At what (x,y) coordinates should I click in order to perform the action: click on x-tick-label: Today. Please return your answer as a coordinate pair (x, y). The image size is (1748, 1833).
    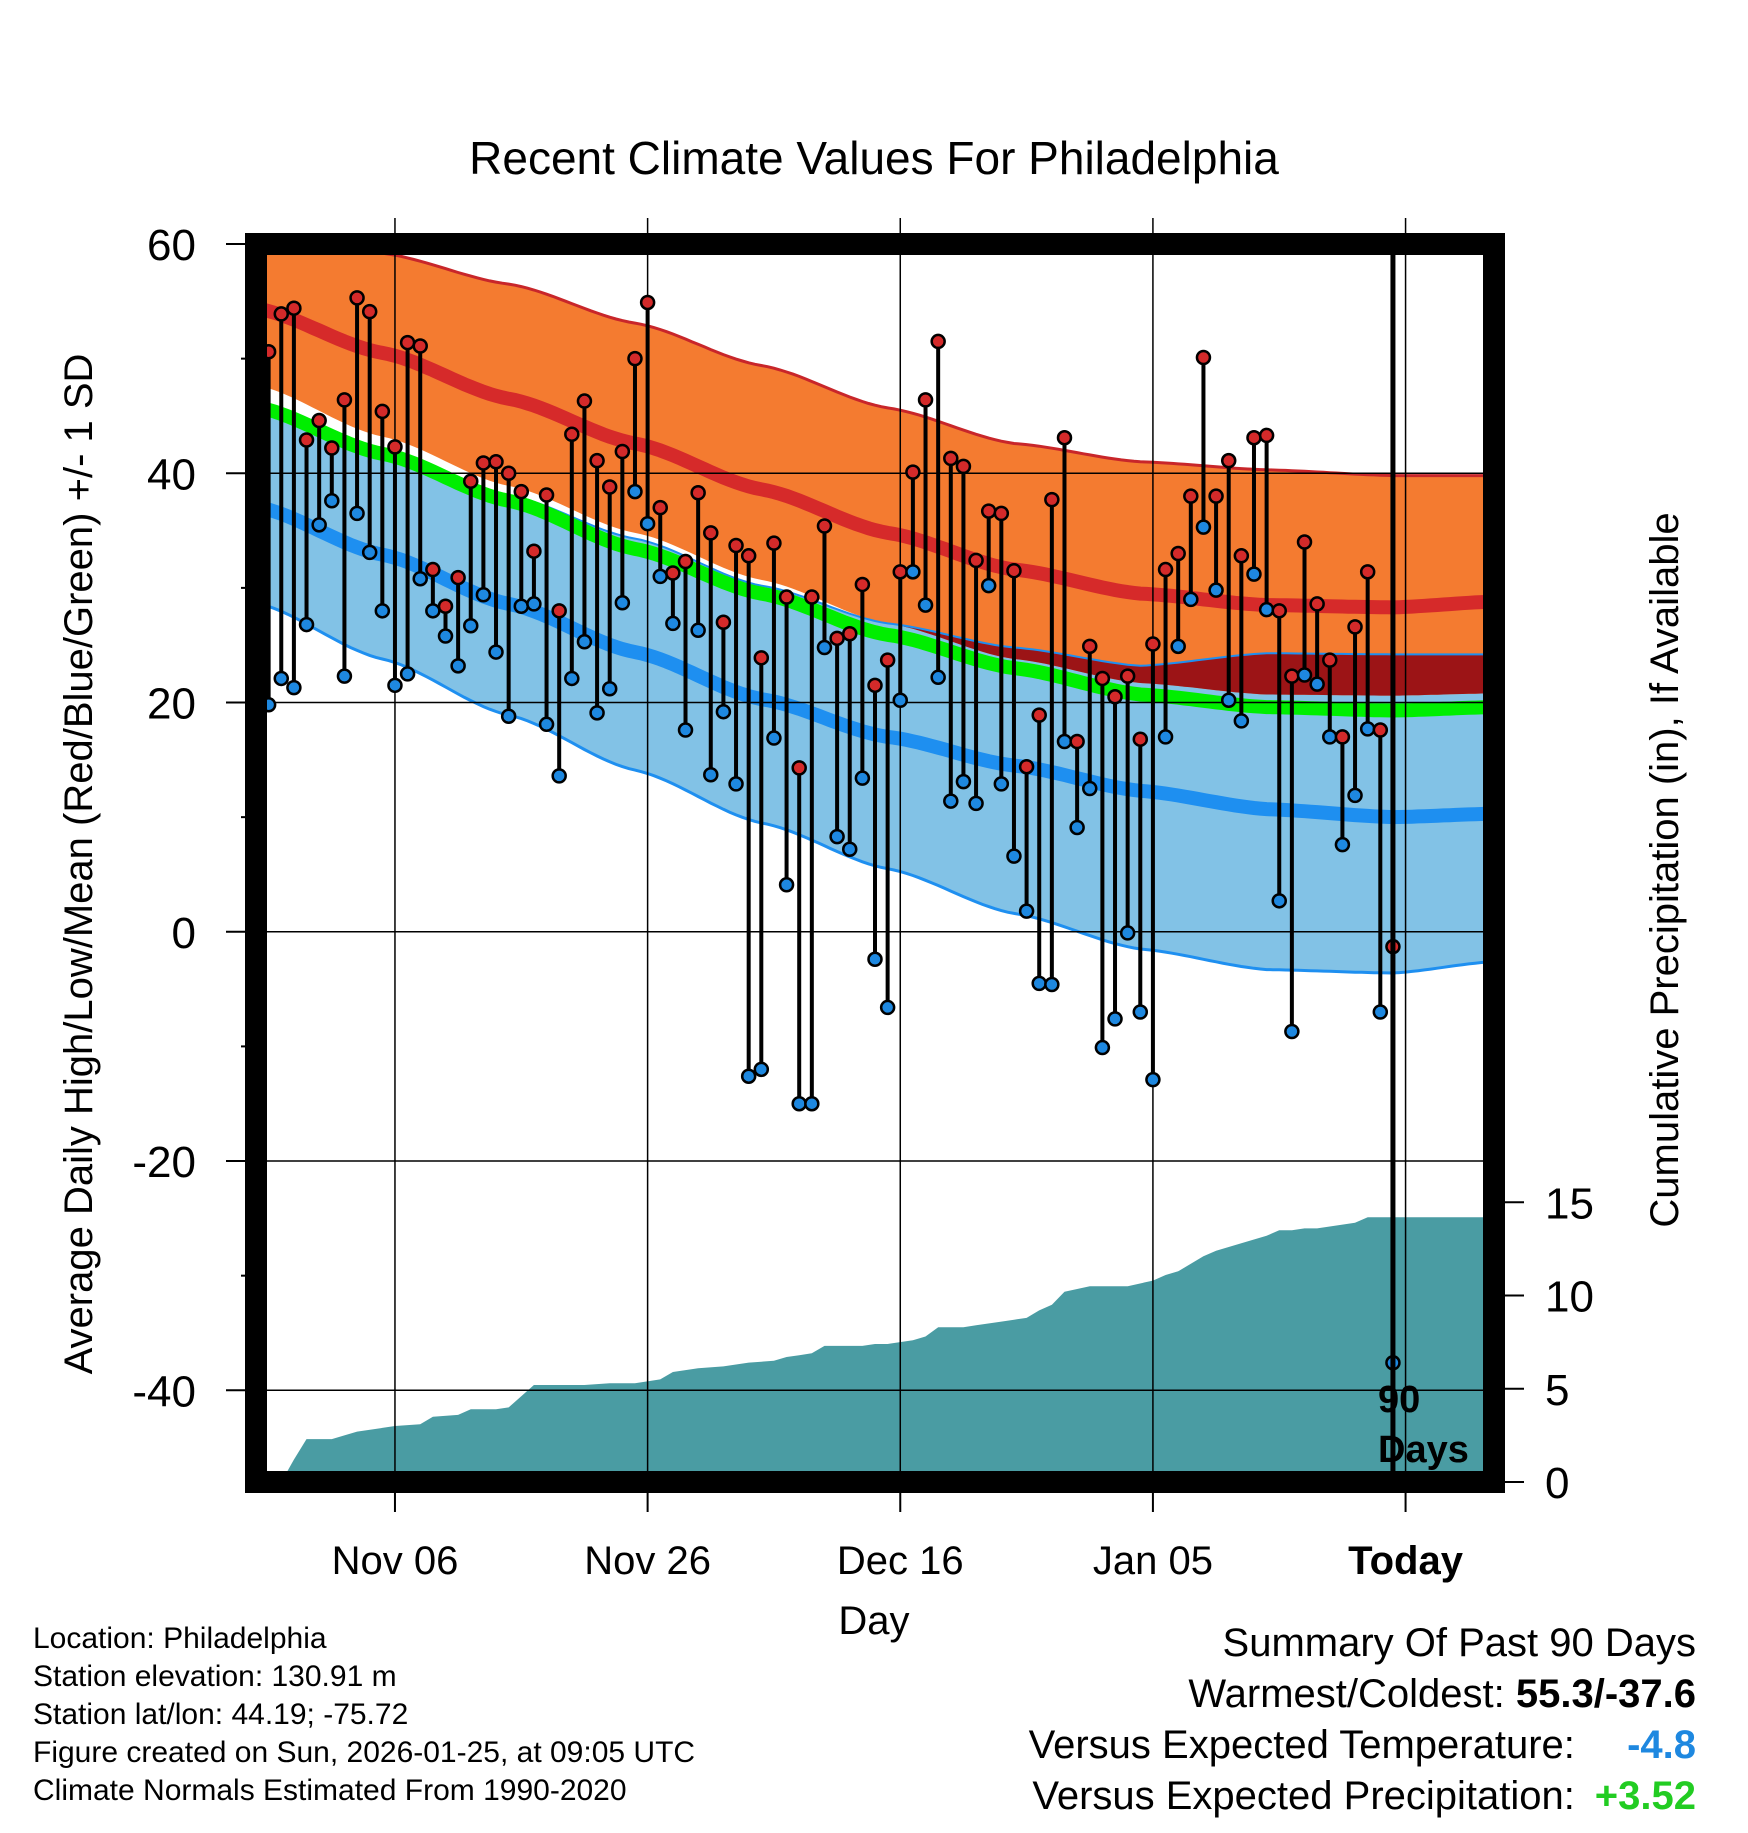
    Looking at the image, I should click on (1406, 1561).